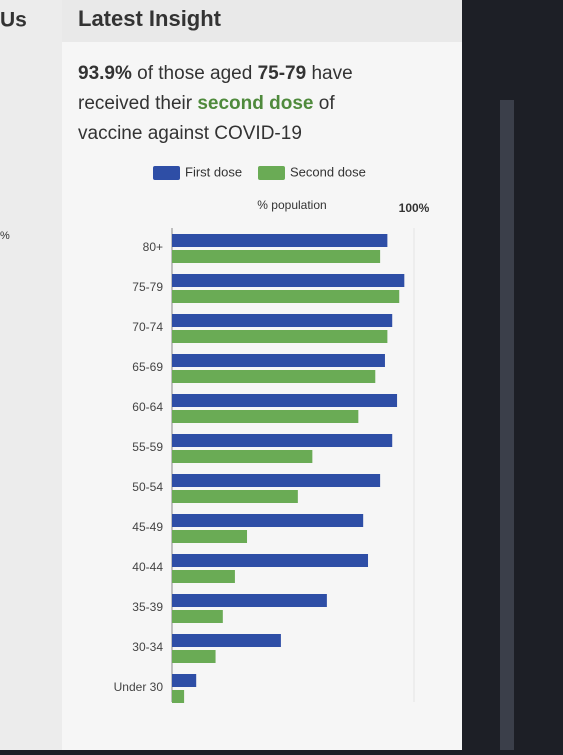 This screenshot has width=563, height=755. What do you see at coordinates (147, 487) in the screenshot?
I see `y-tick-label: 50-54` at bounding box center [147, 487].